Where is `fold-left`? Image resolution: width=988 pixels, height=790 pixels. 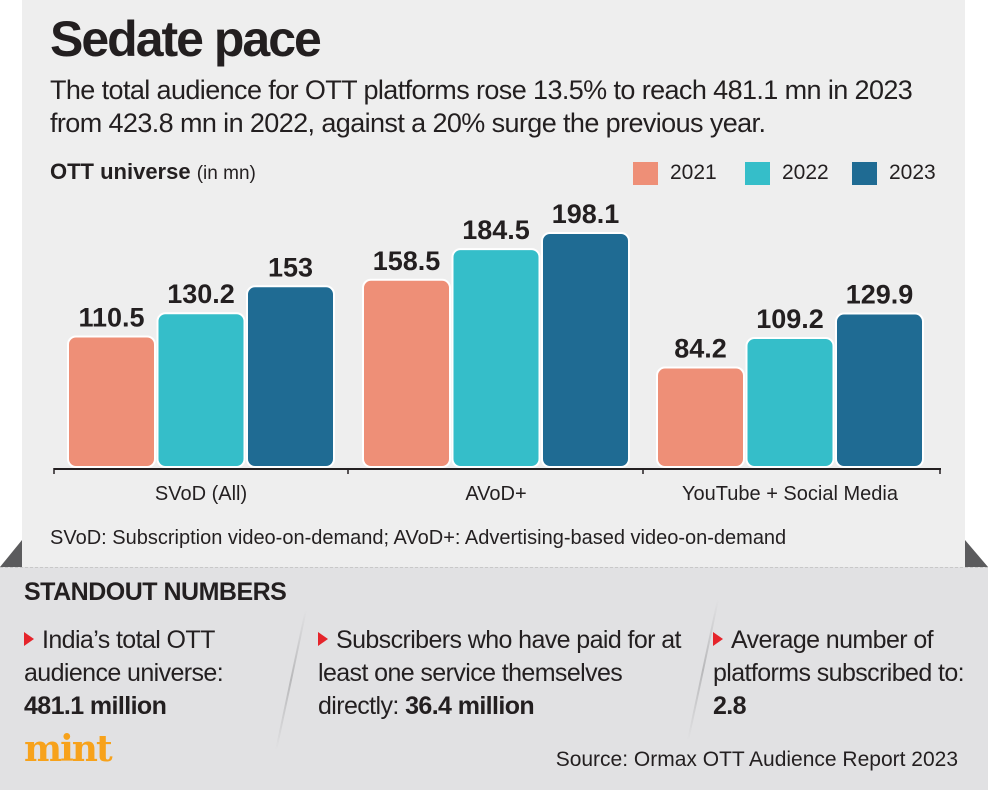 fold-left is located at coordinates (11, 553).